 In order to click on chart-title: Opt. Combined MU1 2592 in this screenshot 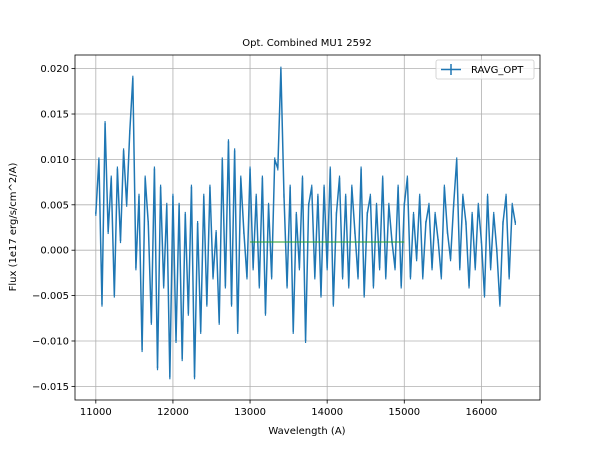, I will do `click(306, 43)`.